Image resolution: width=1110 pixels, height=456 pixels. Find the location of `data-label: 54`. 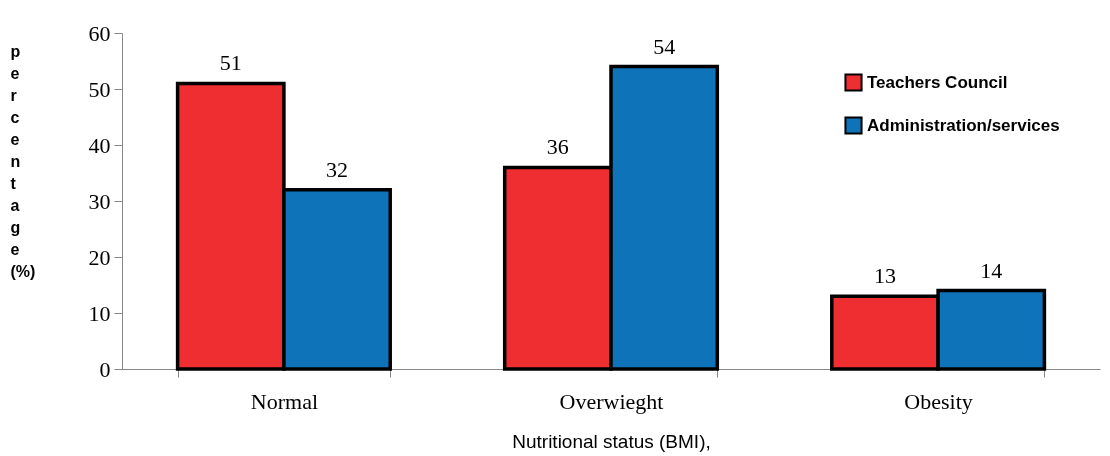

data-label: 54 is located at coordinates (664, 46).